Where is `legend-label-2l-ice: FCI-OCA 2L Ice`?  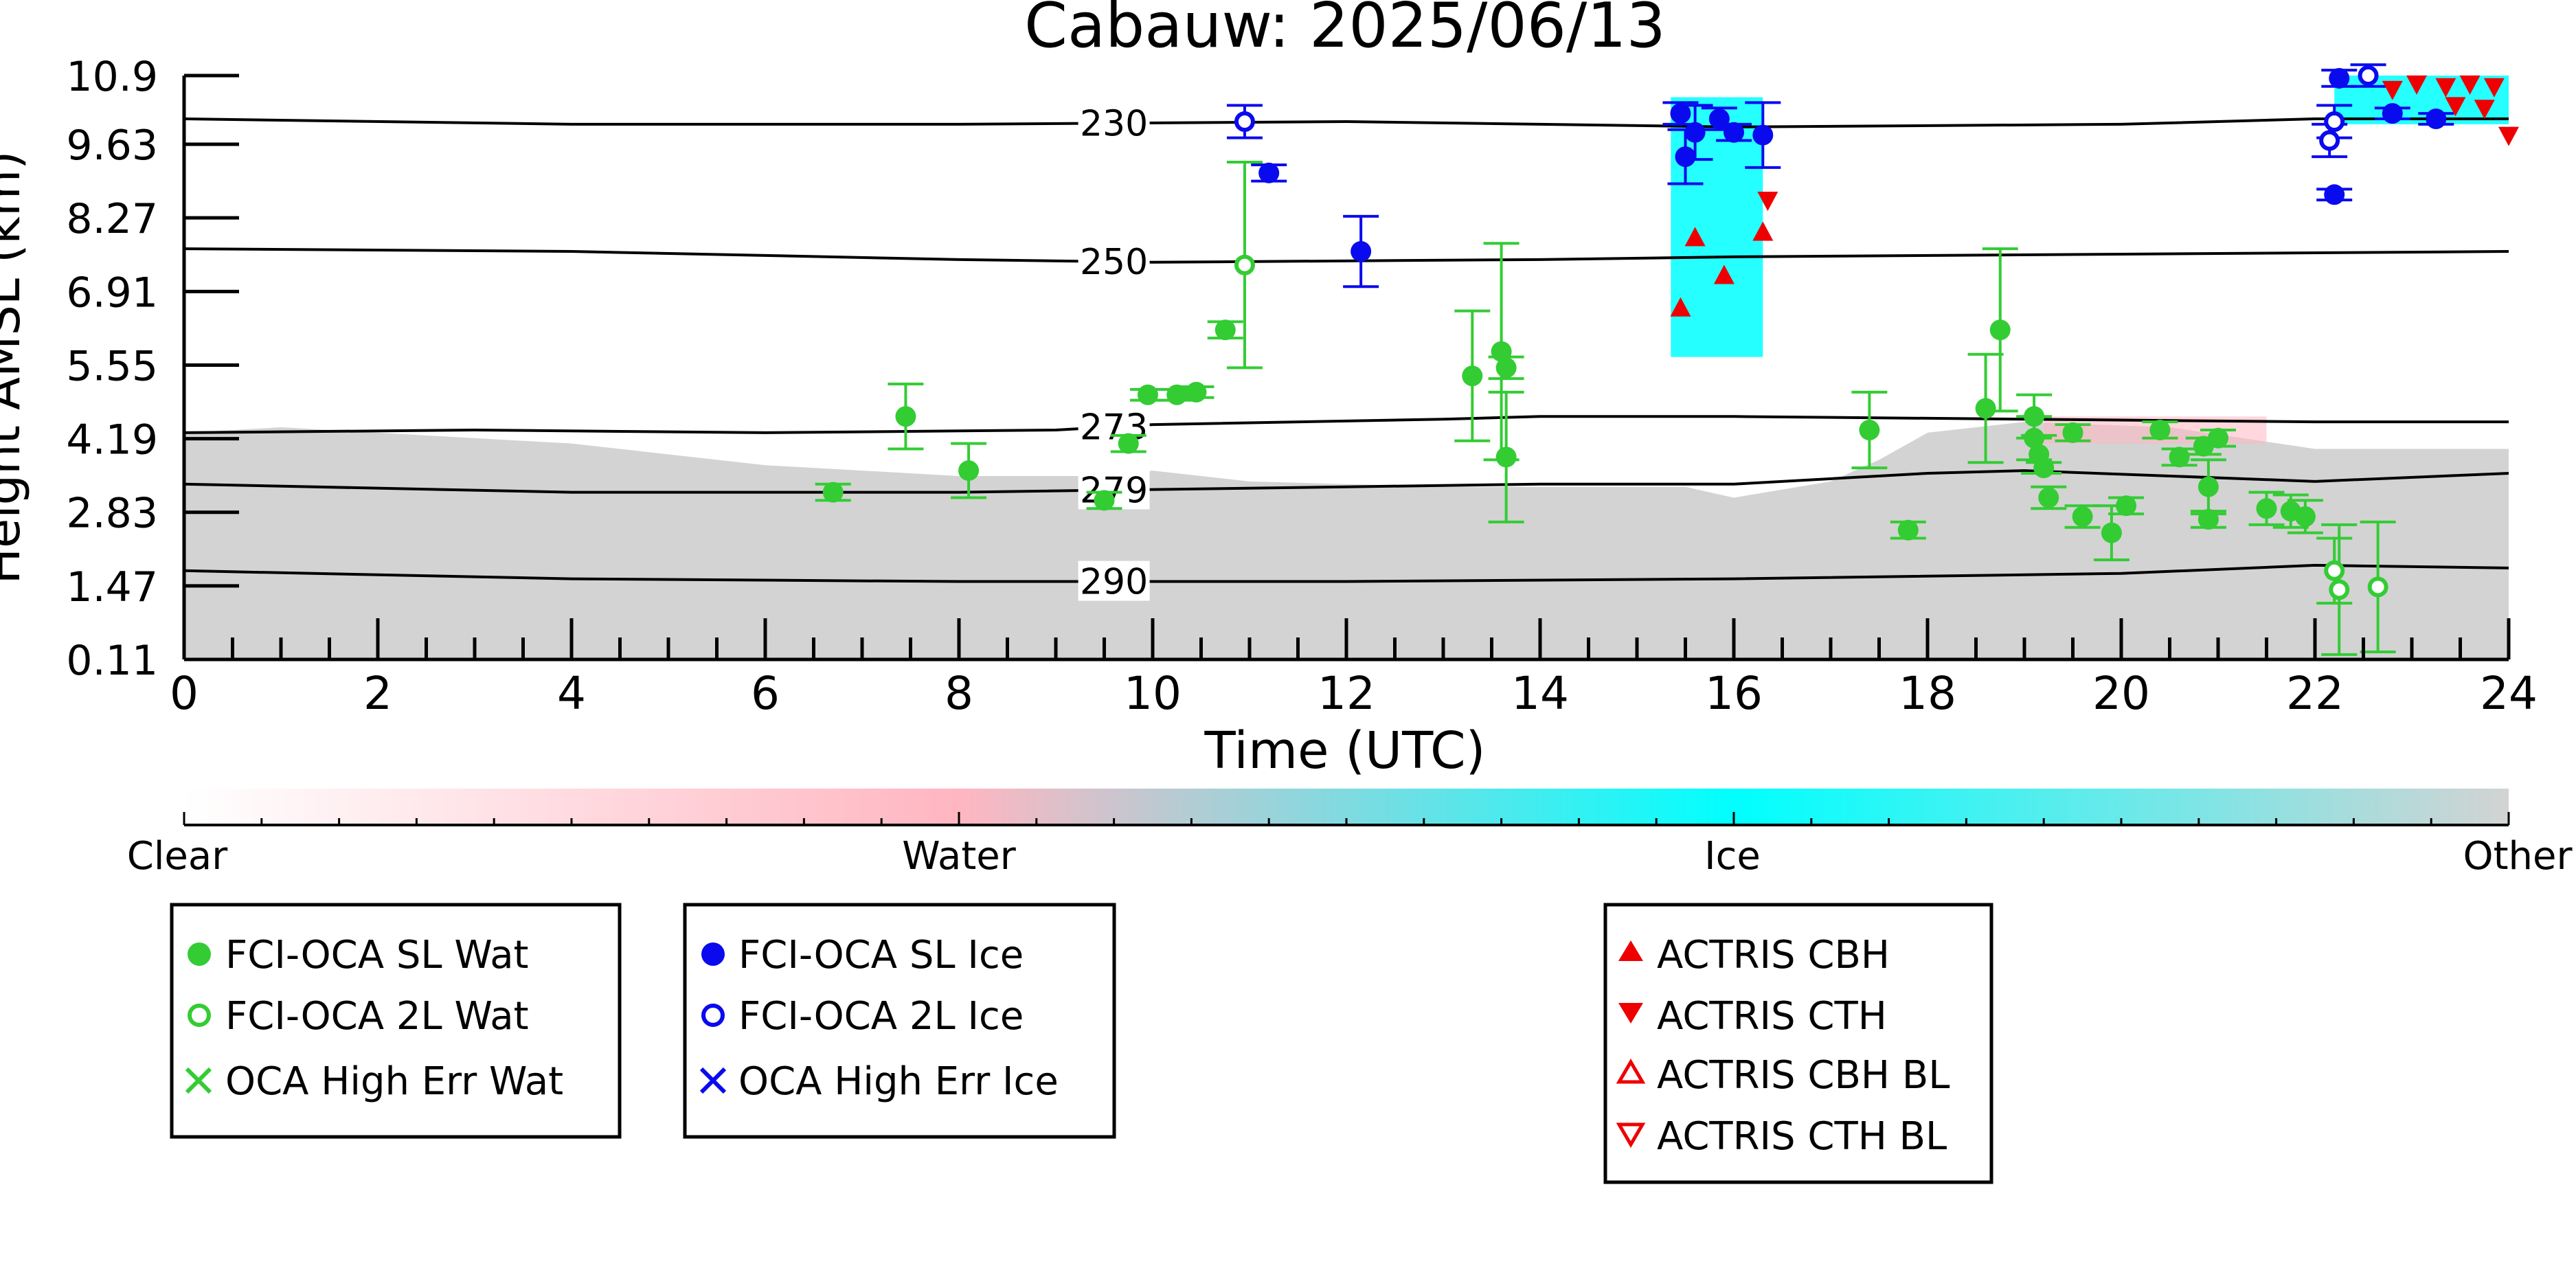
legend-label-2l-ice: FCI-OCA 2L Ice is located at coordinates (881, 1016).